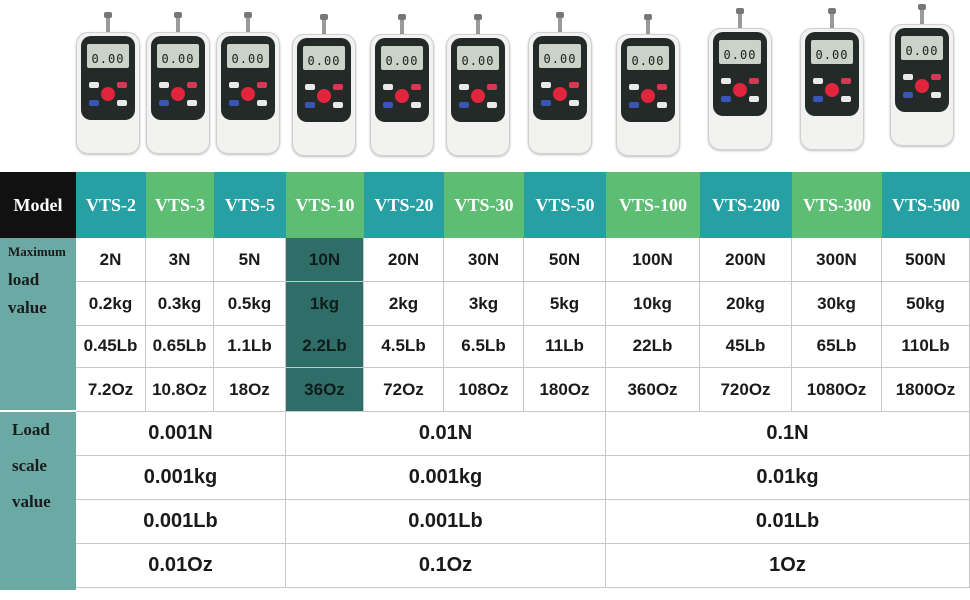 The width and height of the screenshot is (970, 600). Describe the element at coordinates (788, 434) in the screenshot. I see `load-scale-cell: 0.1N` at that location.